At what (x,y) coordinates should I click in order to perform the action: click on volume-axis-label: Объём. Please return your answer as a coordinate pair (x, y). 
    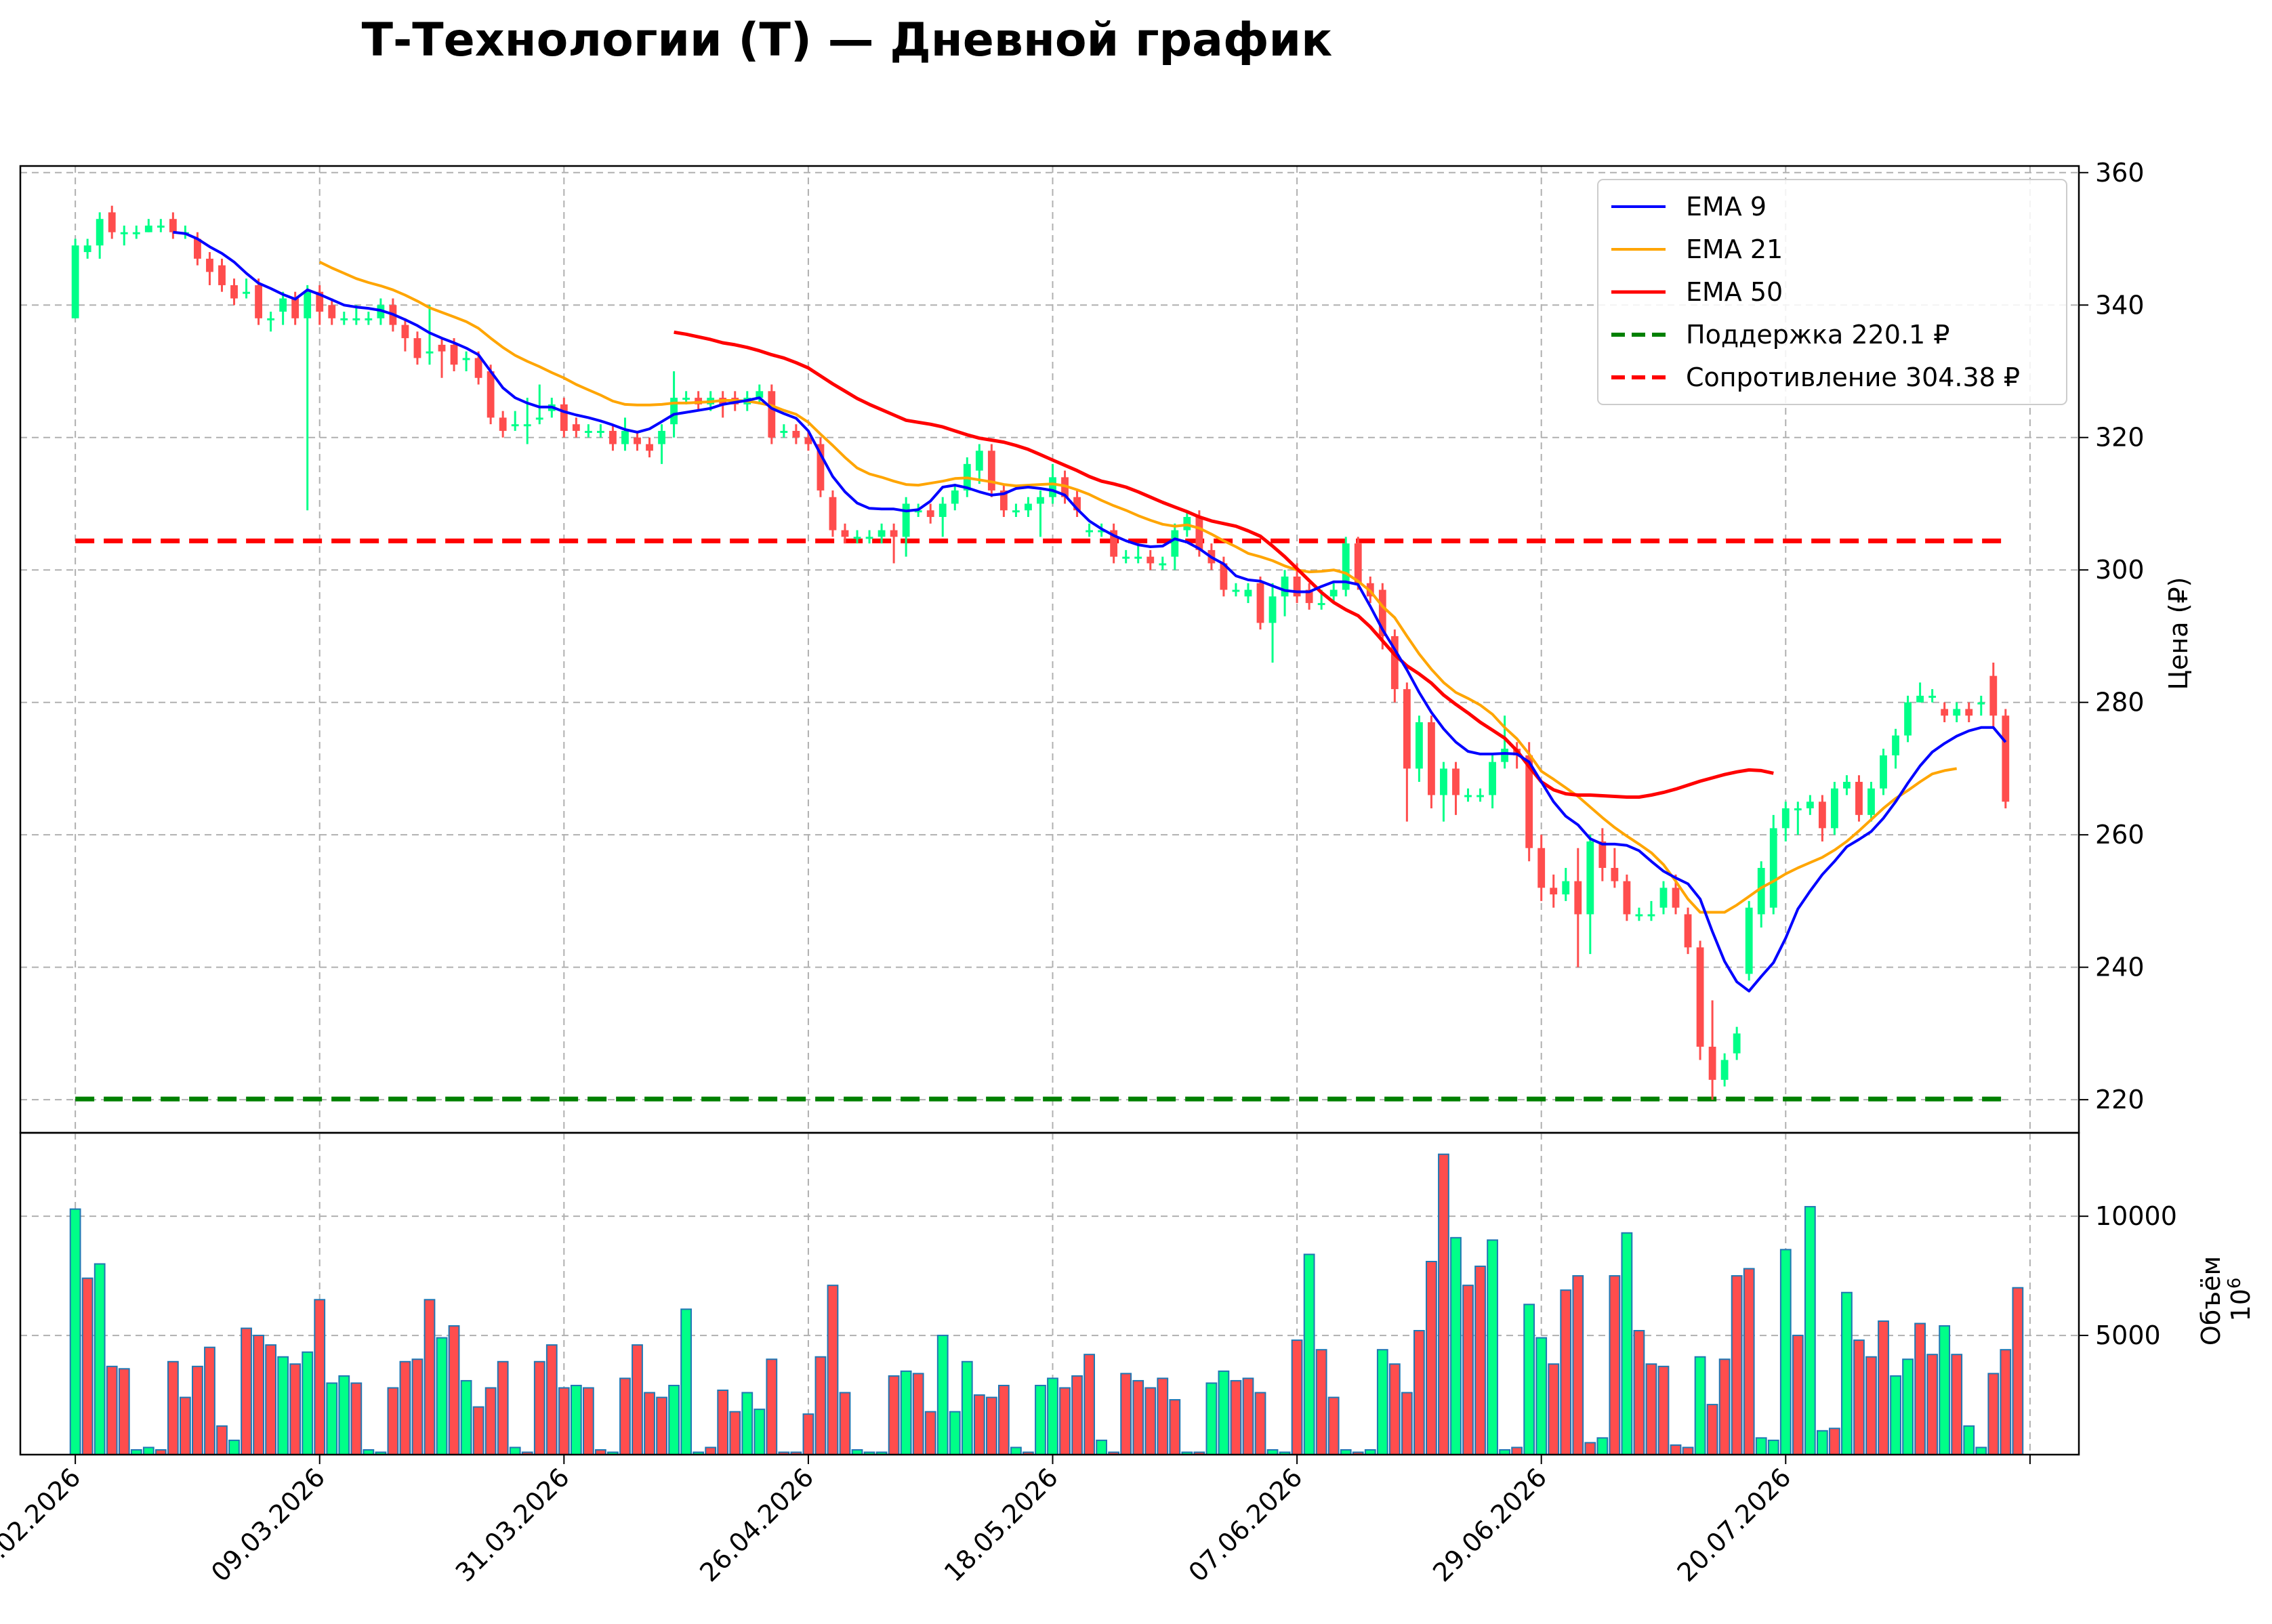
    Looking at the image, I should click on (2211, 1301).